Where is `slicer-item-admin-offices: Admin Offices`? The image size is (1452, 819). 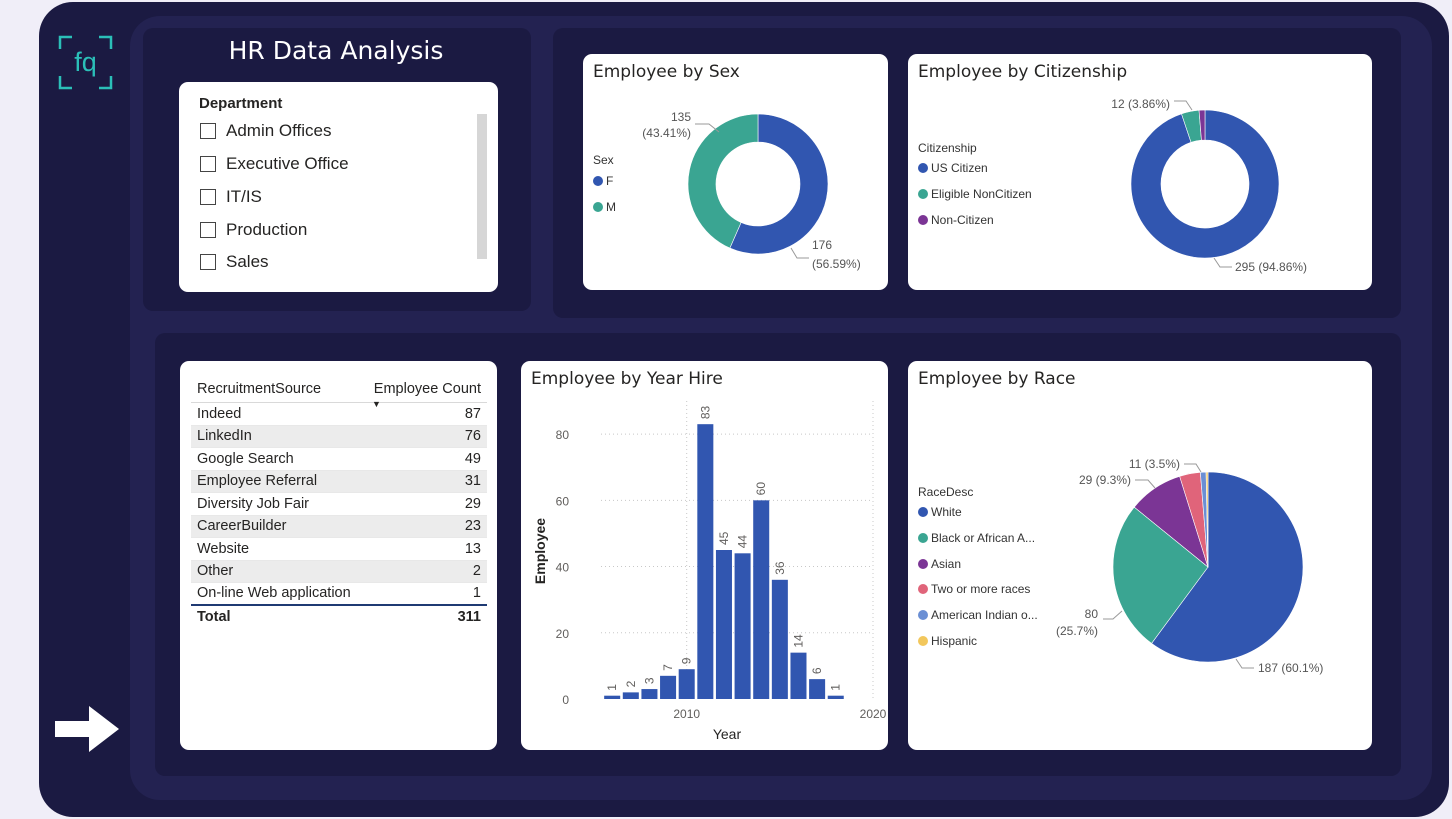
slicer-item-admin-offices: Admin Offices is located at coordinates (266, 131).